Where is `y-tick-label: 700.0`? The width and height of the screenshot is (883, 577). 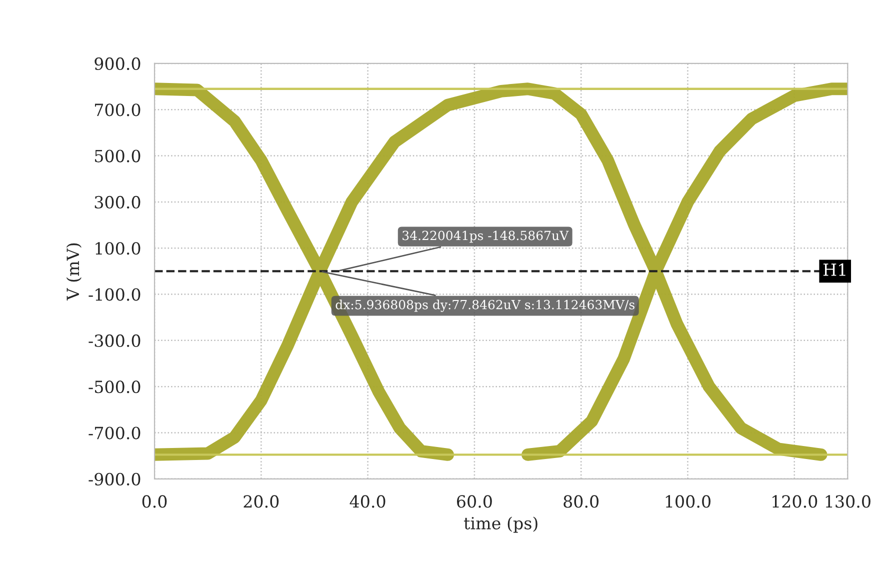 y-tick-label: 700.0 is located at coordinates (117, 110).